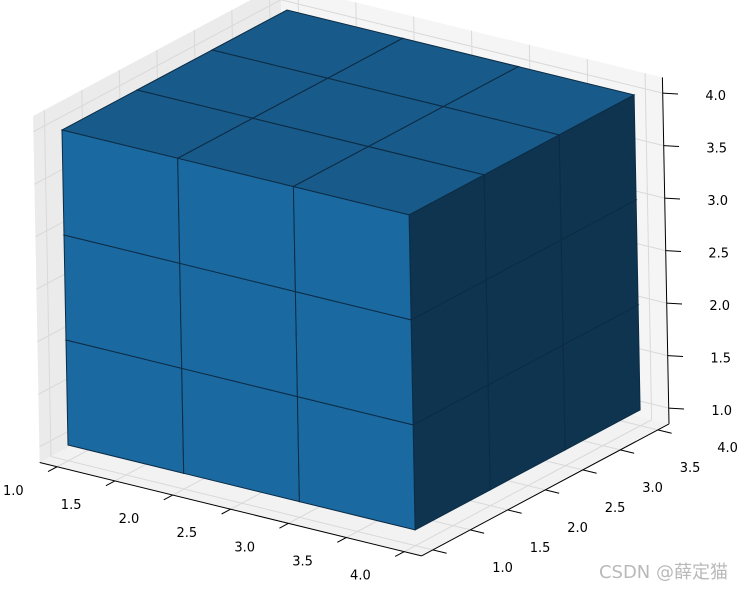  I want to click on y-tick-label: 2.5, so click(615, 508).